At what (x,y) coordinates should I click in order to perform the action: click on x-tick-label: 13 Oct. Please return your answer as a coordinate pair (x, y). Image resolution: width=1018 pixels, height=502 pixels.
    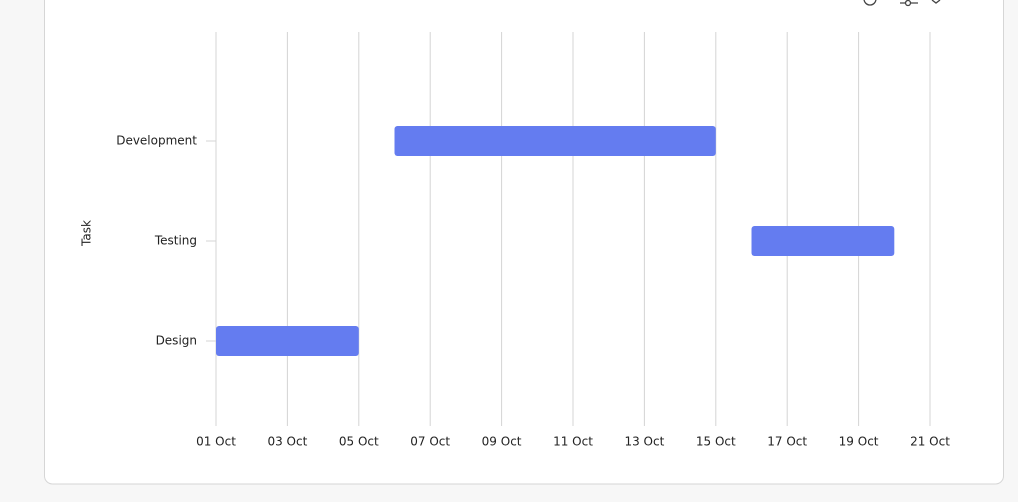
    Looking at the image, I should click on (644, 442).